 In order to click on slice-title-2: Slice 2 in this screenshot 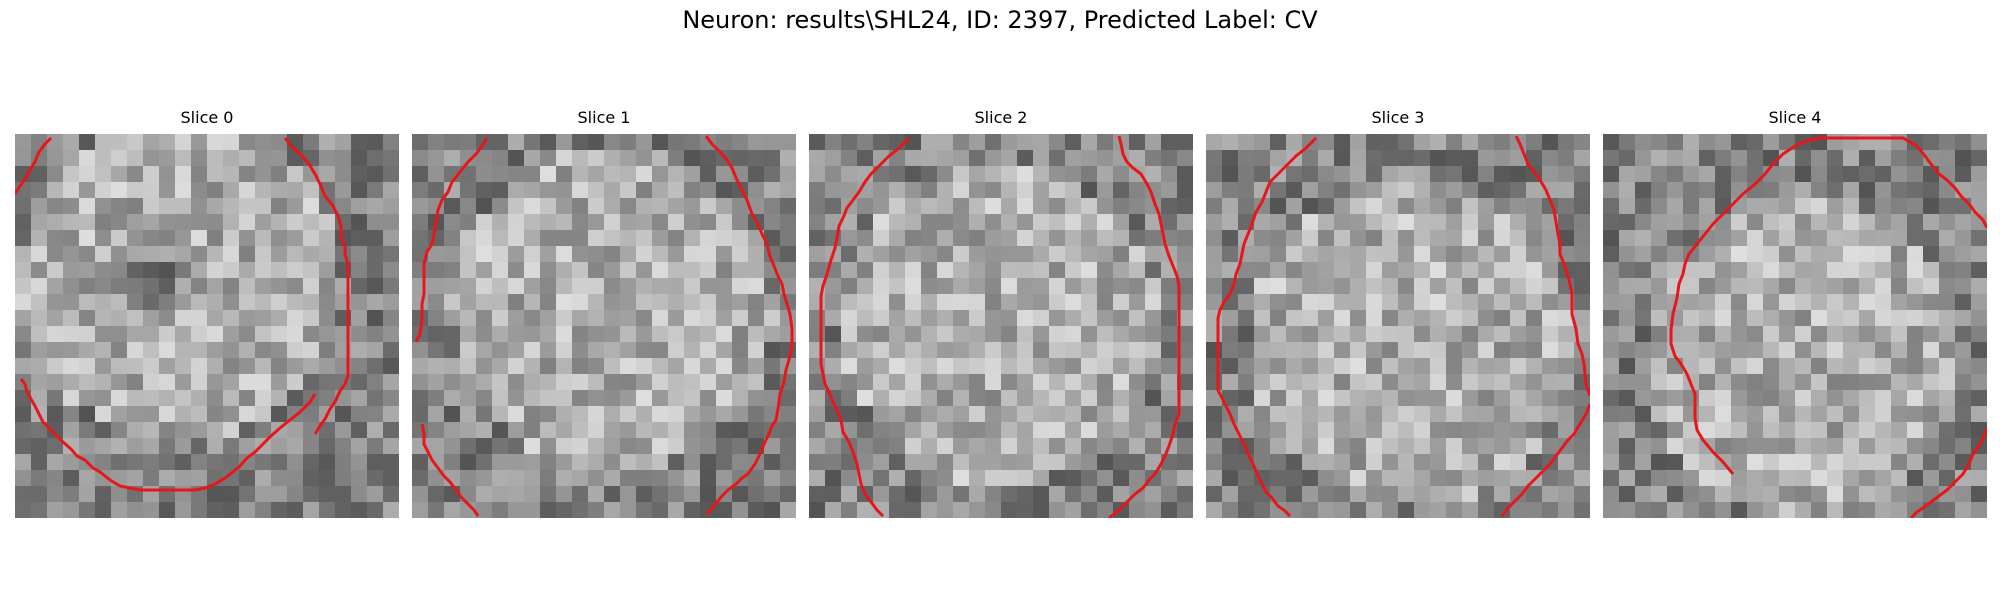, I will do `click(1001, 117)`.